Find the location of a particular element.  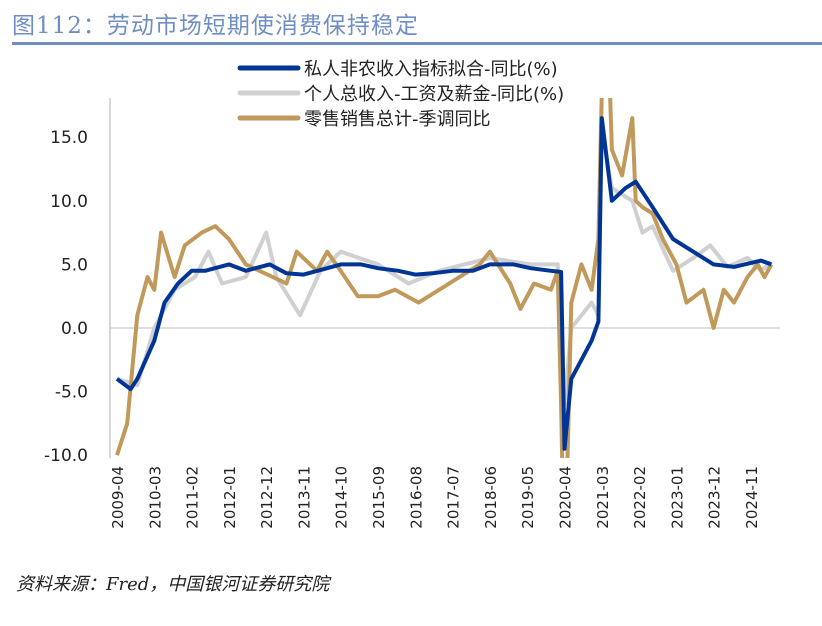

x-tick-label: 2010-03 is located at coordinates (155, 497).